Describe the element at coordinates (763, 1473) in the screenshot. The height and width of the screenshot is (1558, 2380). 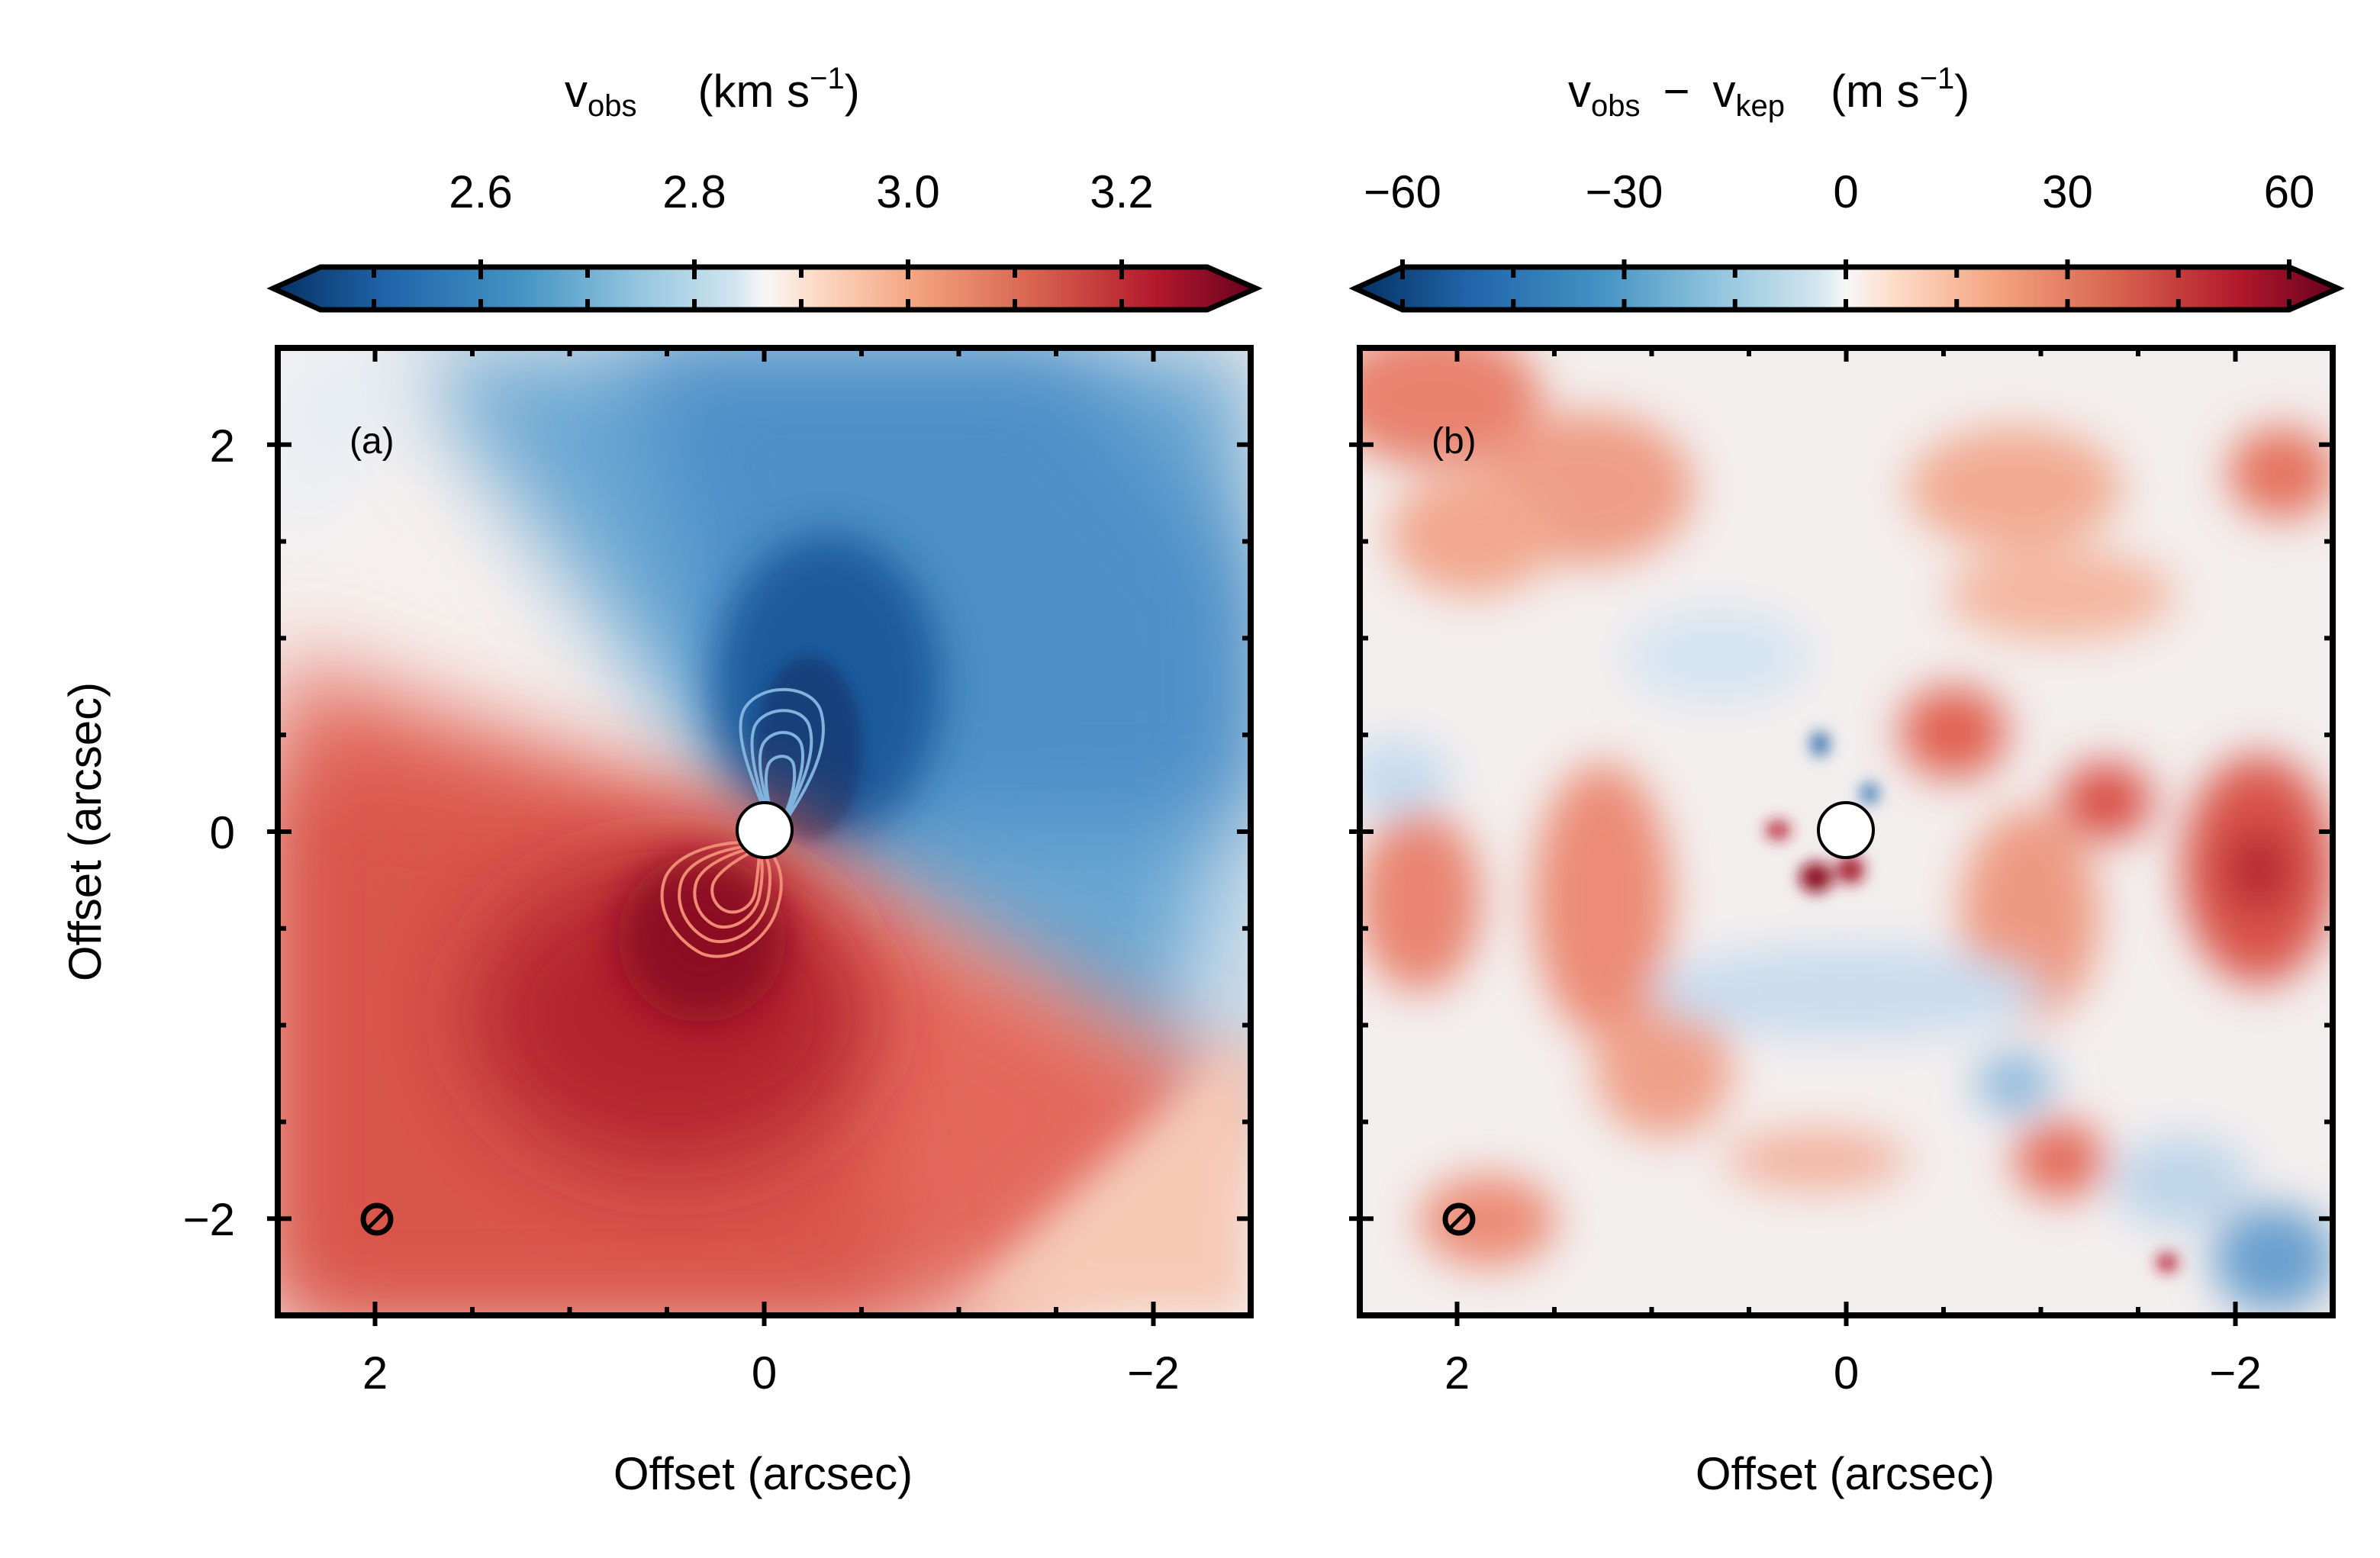
I see `x-axis-label-a: Offset (arcsec)` at that location.